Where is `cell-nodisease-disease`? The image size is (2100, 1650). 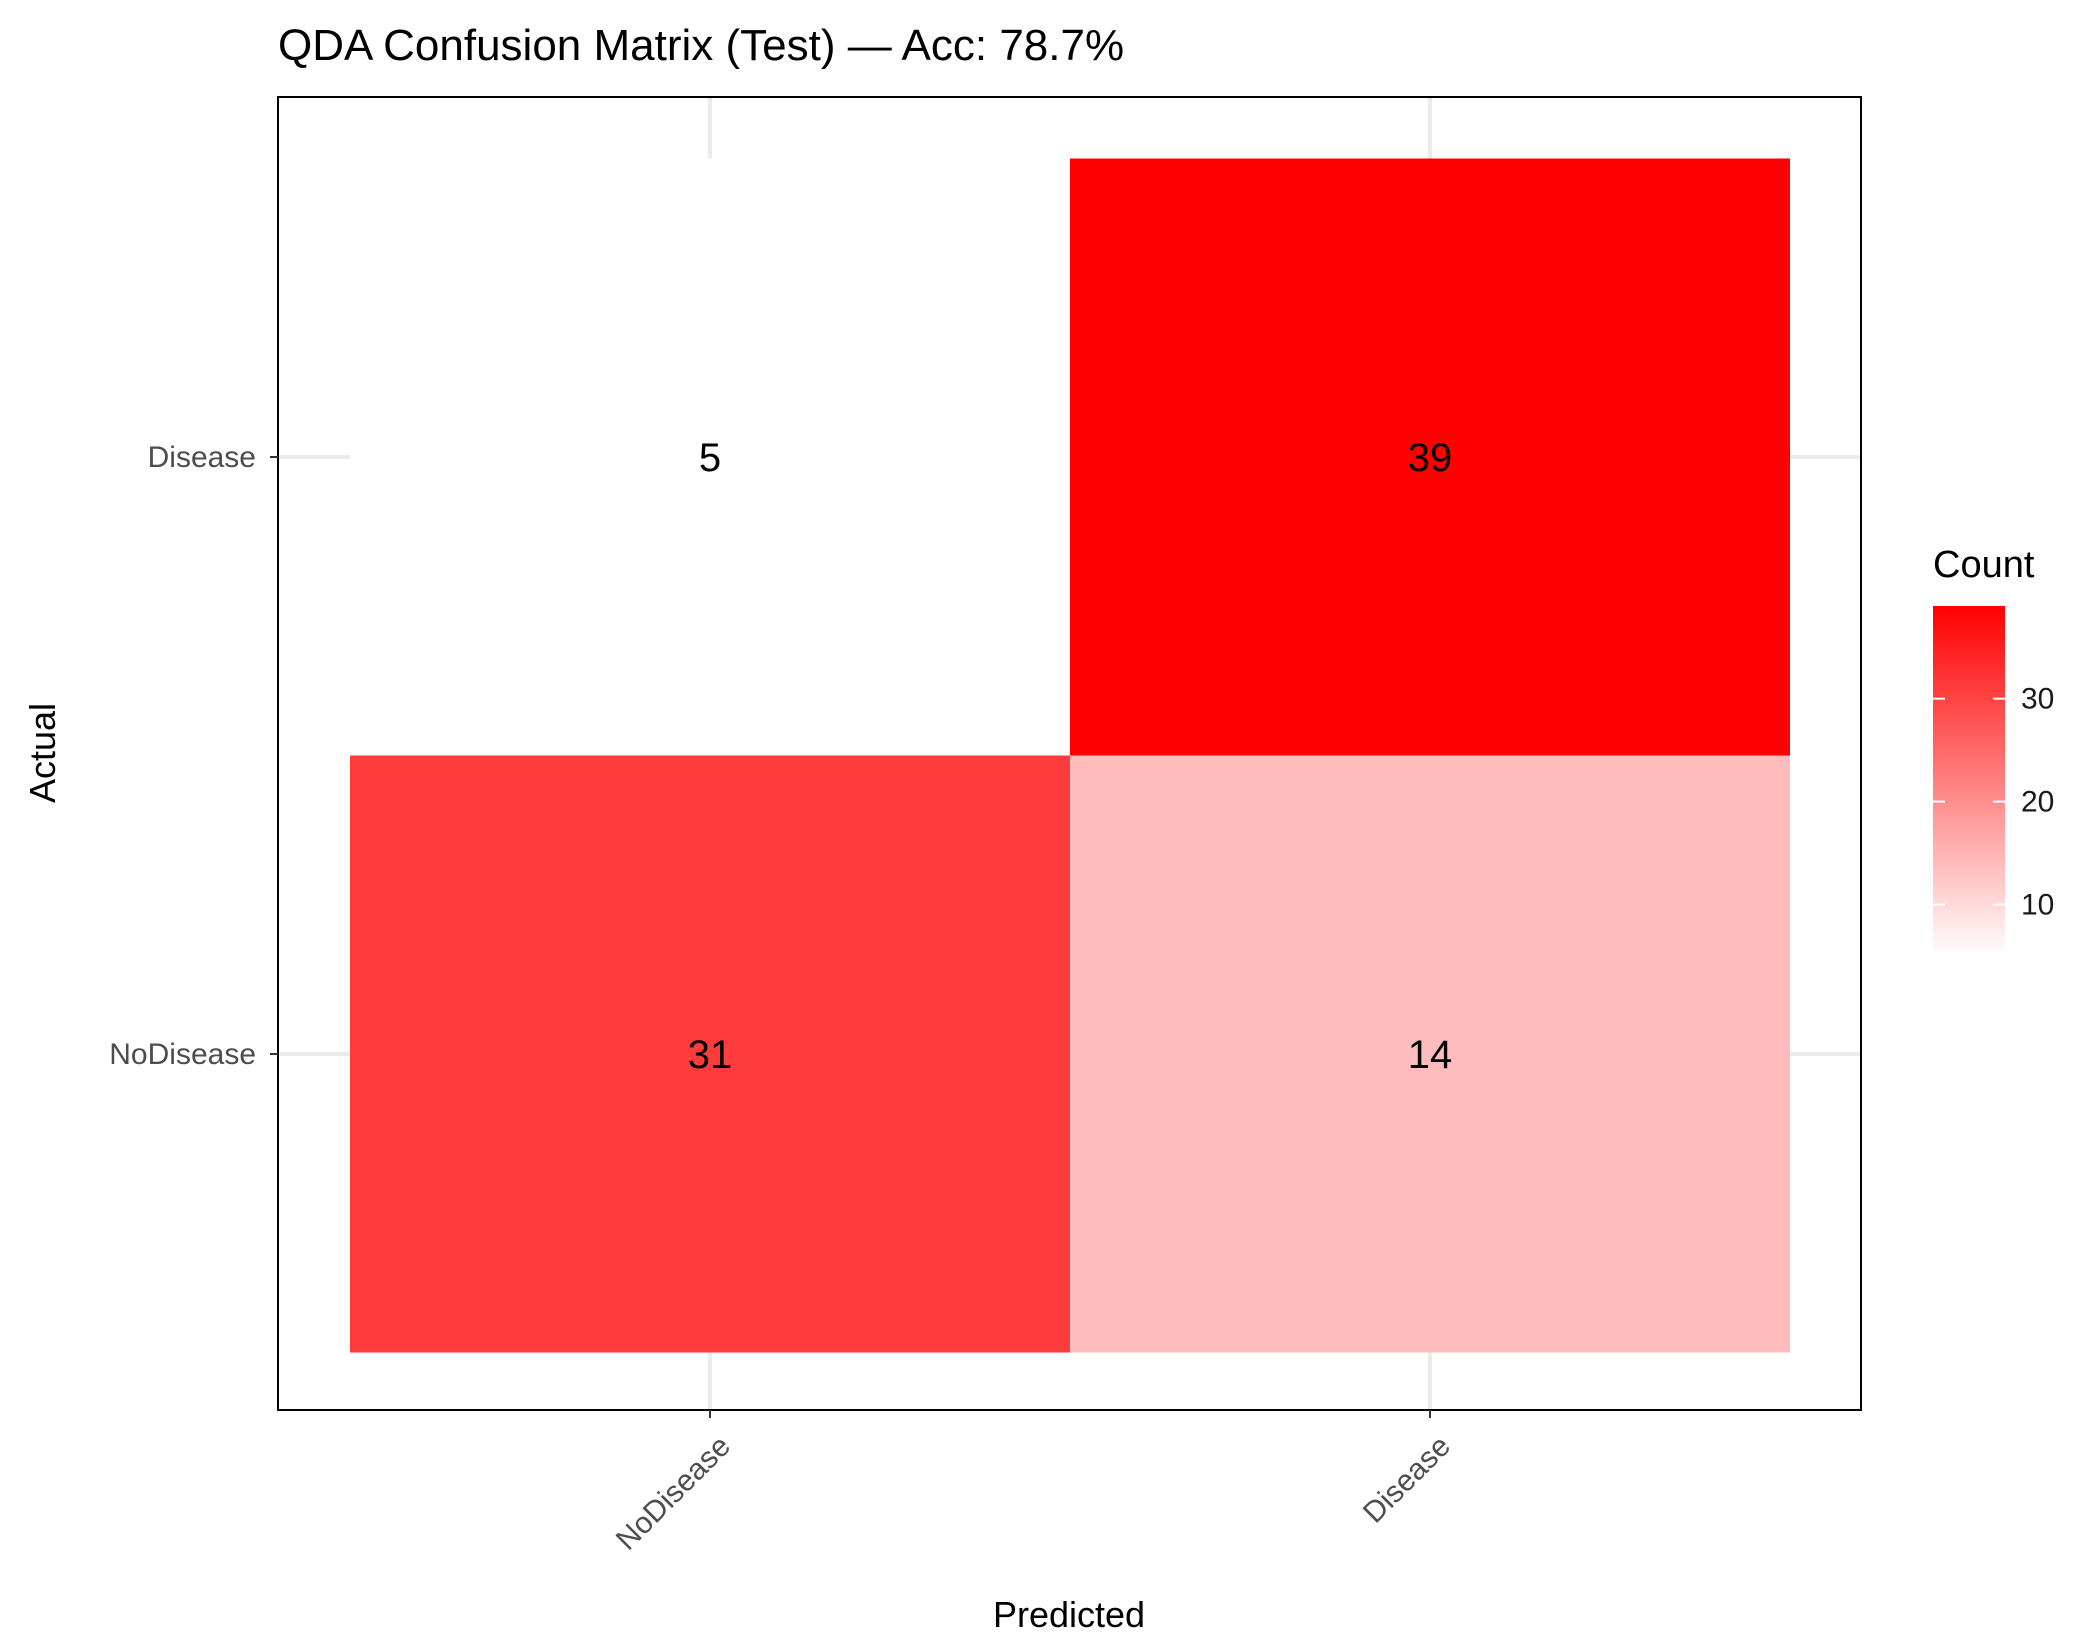
cell-nodisease-disease is located at coordinates (1430, 1054).